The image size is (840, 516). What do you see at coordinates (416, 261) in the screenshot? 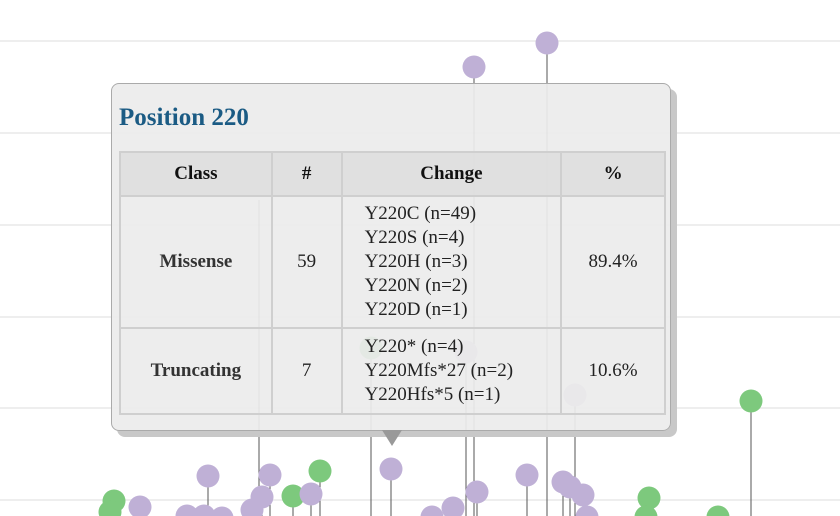
I see `change-item: Y220H (n=3)` at bounding box center [416, 261].